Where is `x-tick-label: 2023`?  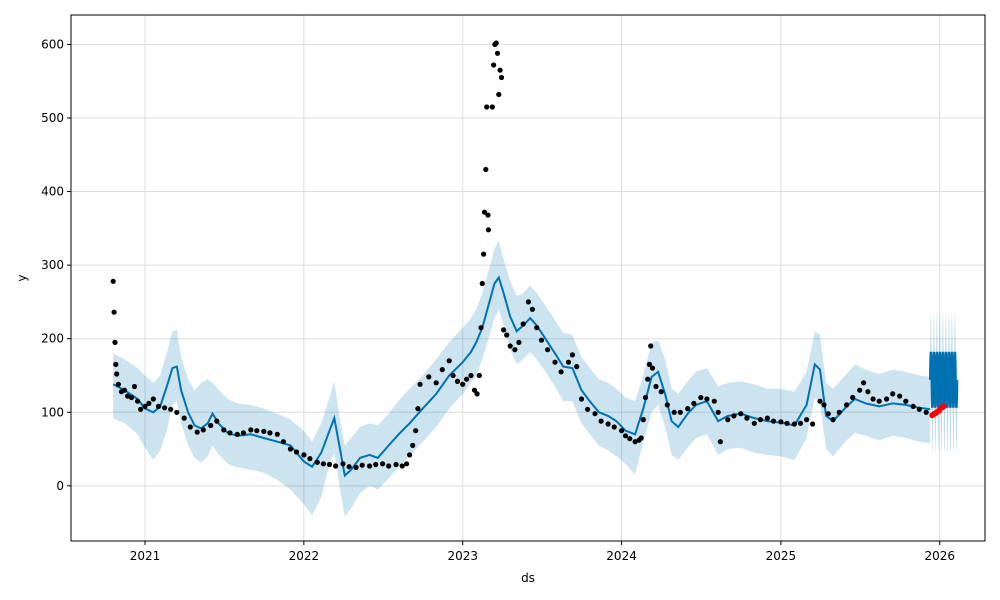 x-tick-label: 2023 is located at coordinates (462, 556).